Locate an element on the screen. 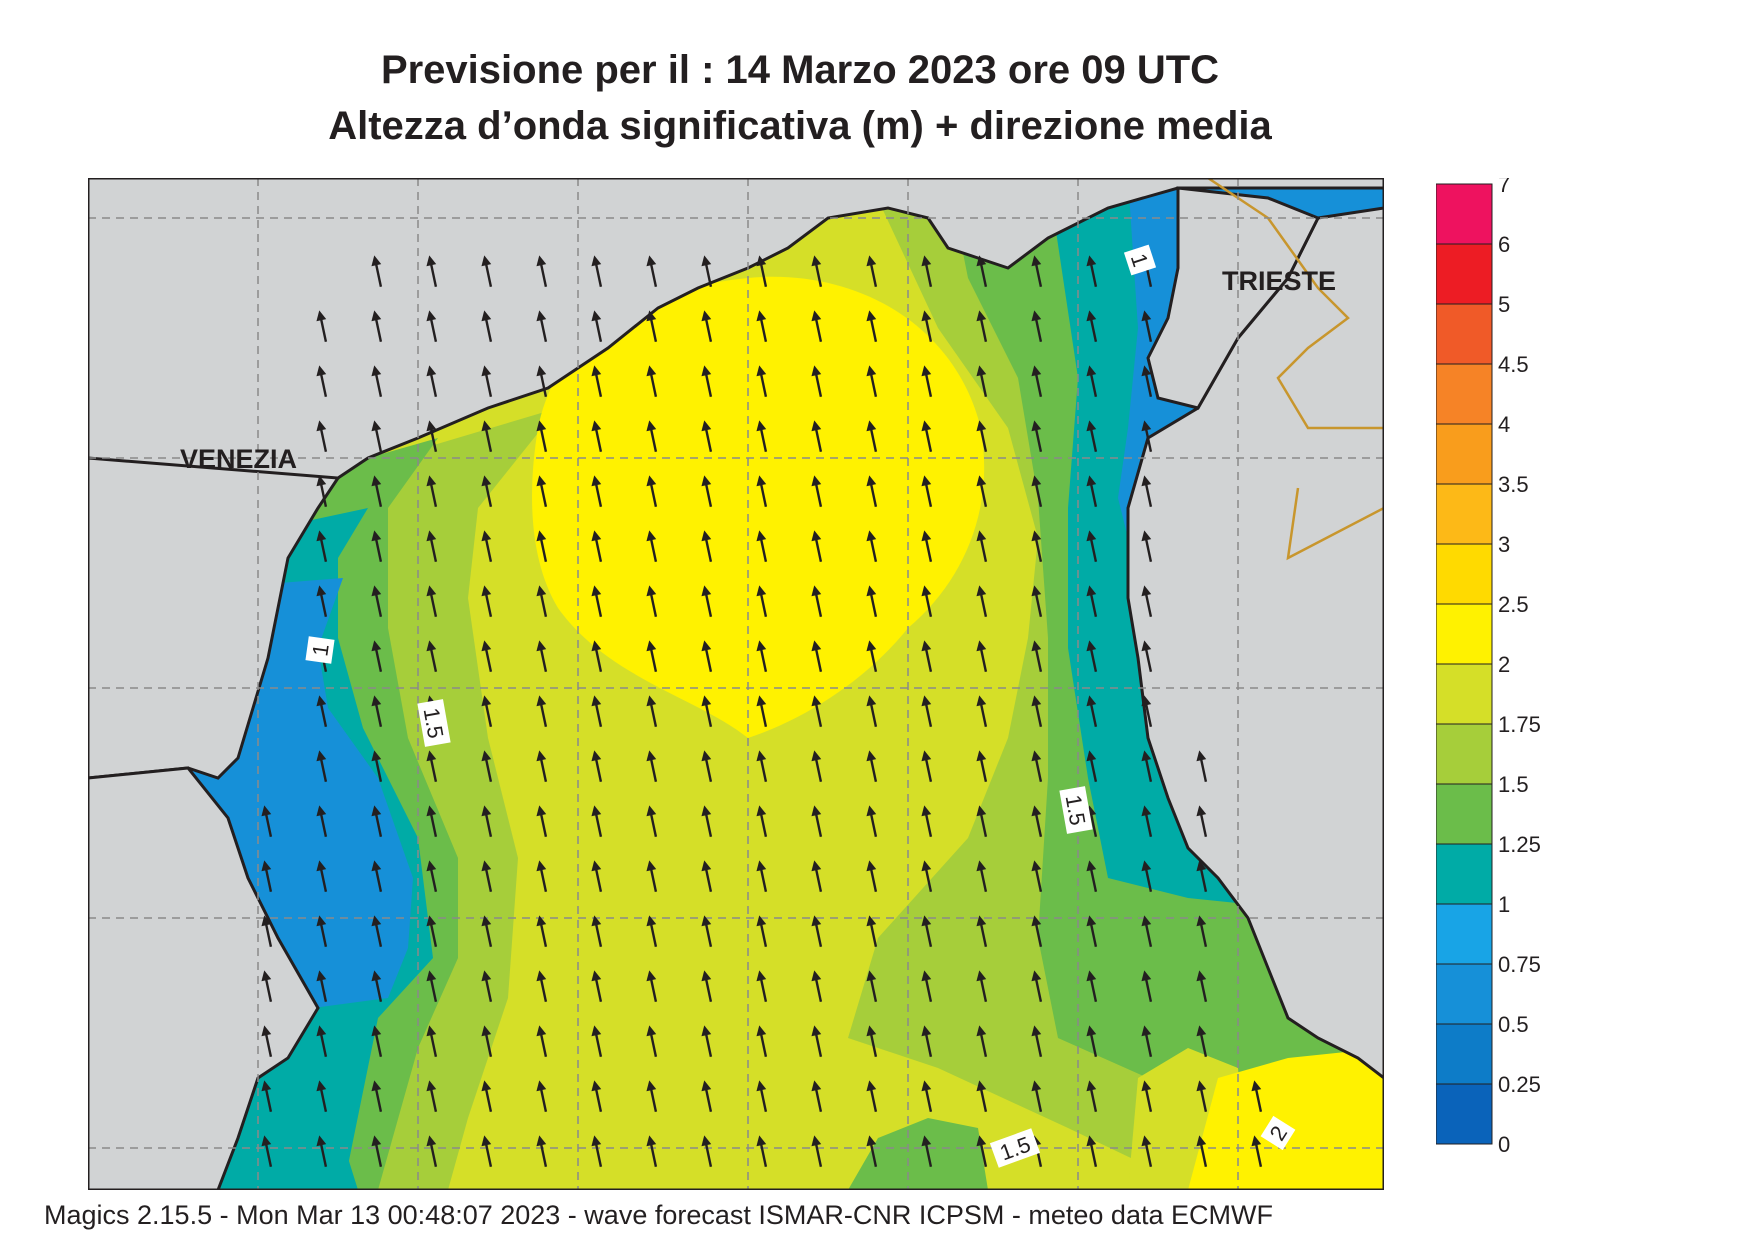 This screenshot has width=1755, height=1242. colorbar-ticks: 0 0.25 0.5 0.75 1 1.25 1.5 1.75 2 2.5 3 3.5 4 4.5 5 6 7 is located at coordinates (1519, 667).